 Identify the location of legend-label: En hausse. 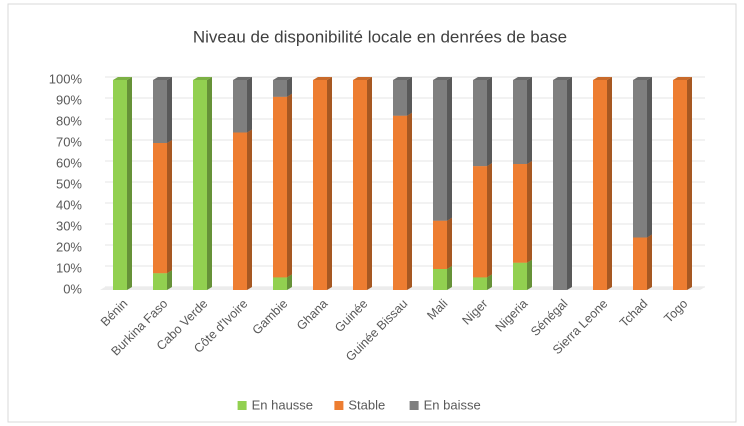
(282, 404).